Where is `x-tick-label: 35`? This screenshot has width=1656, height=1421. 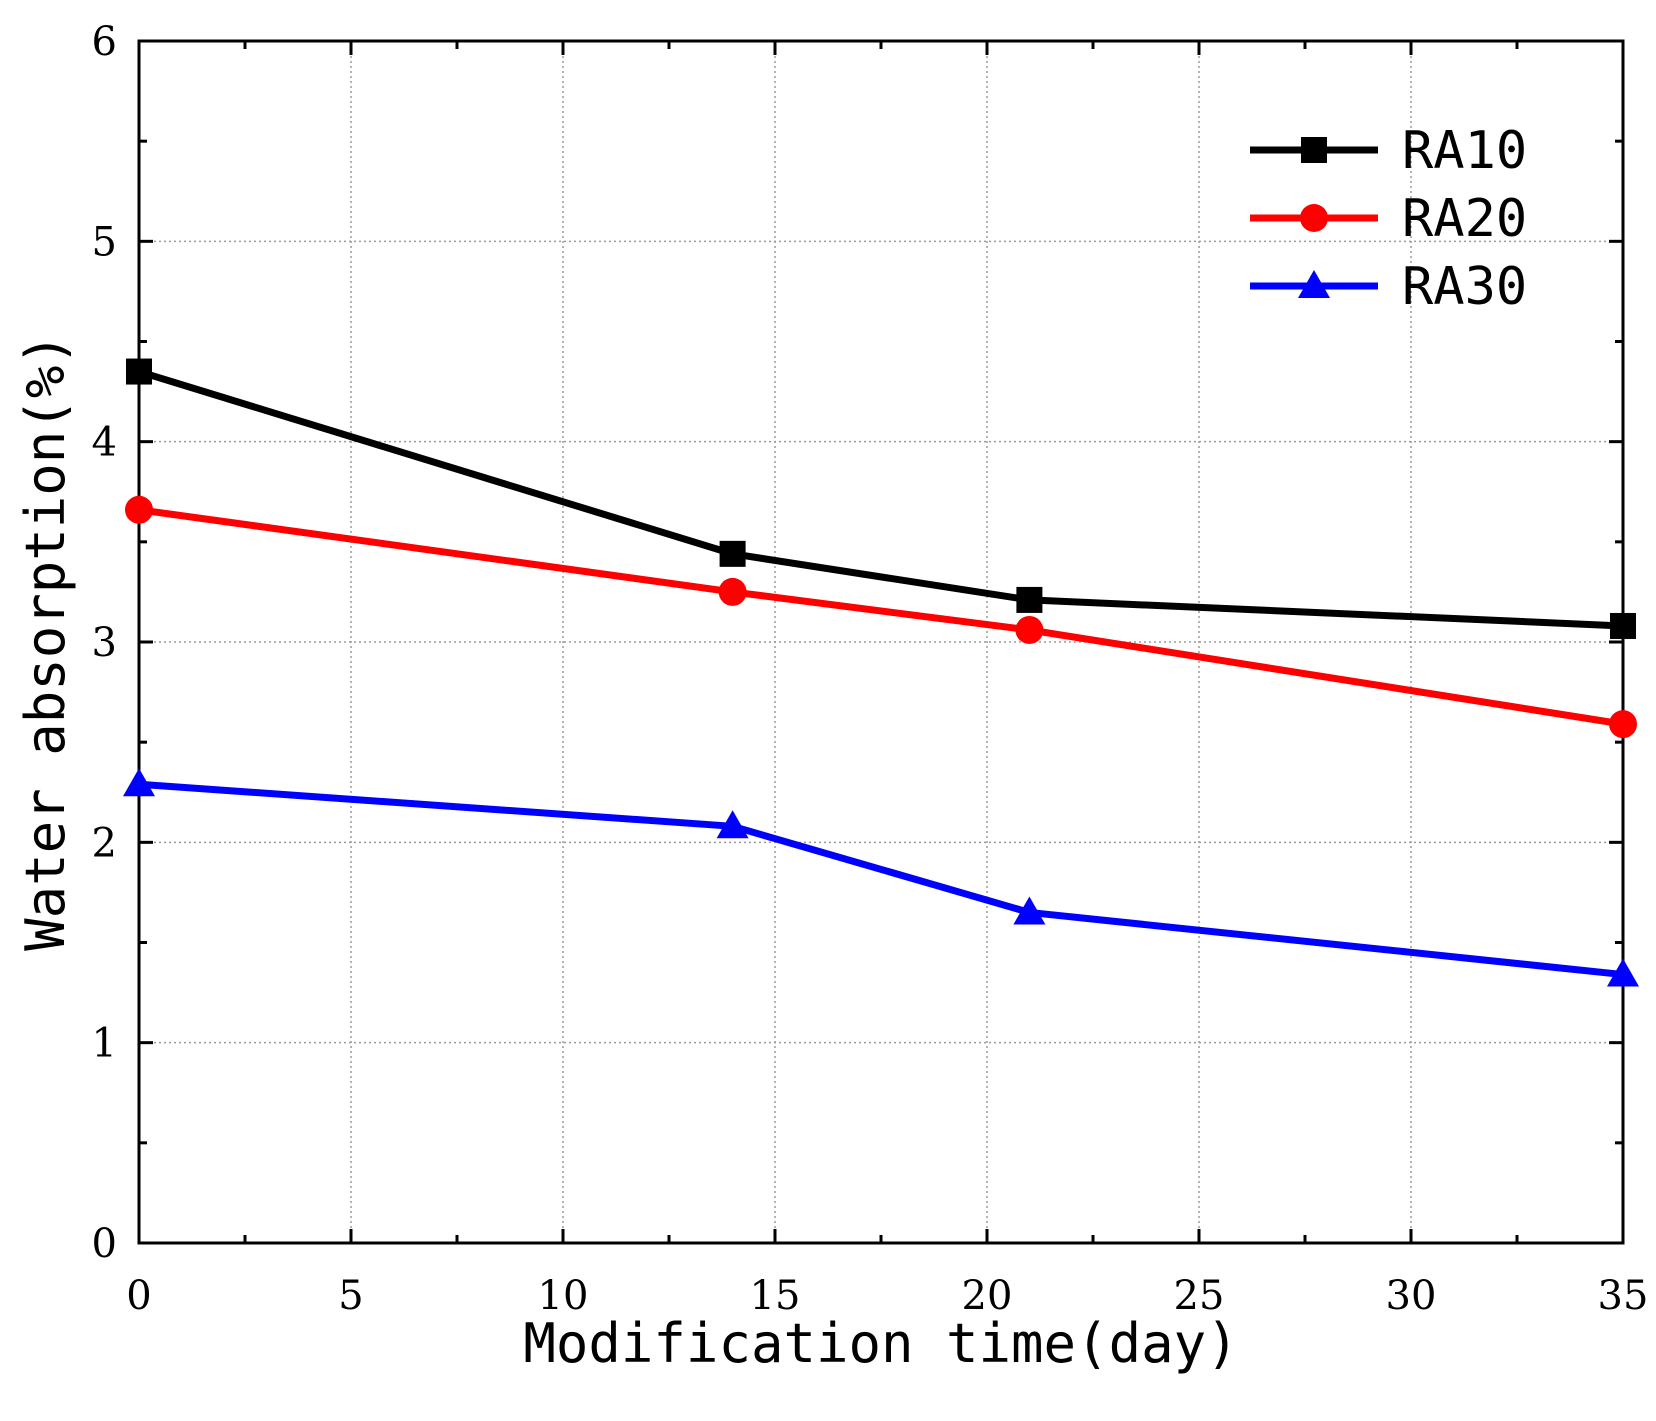
x-tick-label: 35 is located at coordinates (1623, 1296).